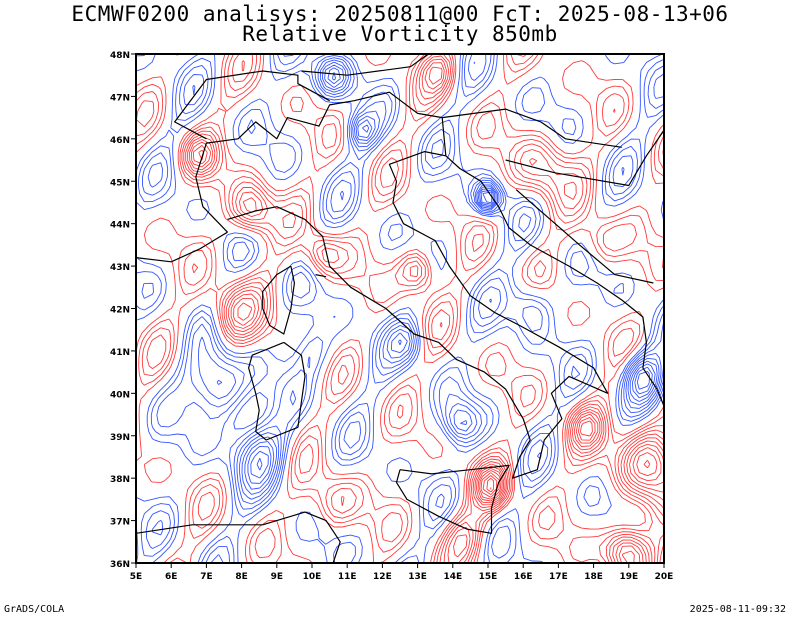 This screenshot has width=800, height=618. Describe the element at coordinates (382, 577) in the screenshot. I see `lon-tick-label: 12E` at that location.